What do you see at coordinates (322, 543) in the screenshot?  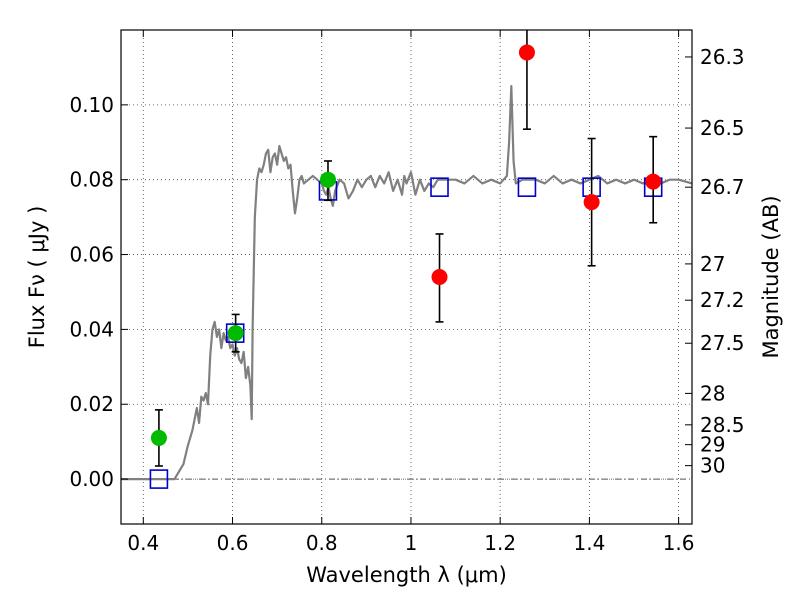 I see `x-tick-label: 0.8` at bounding box center [322, 543].